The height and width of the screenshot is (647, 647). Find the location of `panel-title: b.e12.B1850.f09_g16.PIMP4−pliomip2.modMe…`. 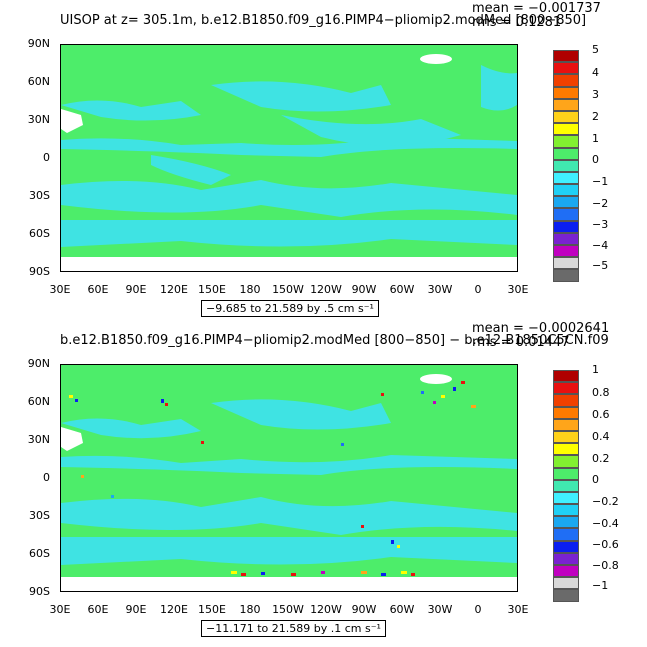

panel-title: b.e12.B1850.f09_g16.PIMP4−pliomip2.modMe… is located at coordinates (334, 340).